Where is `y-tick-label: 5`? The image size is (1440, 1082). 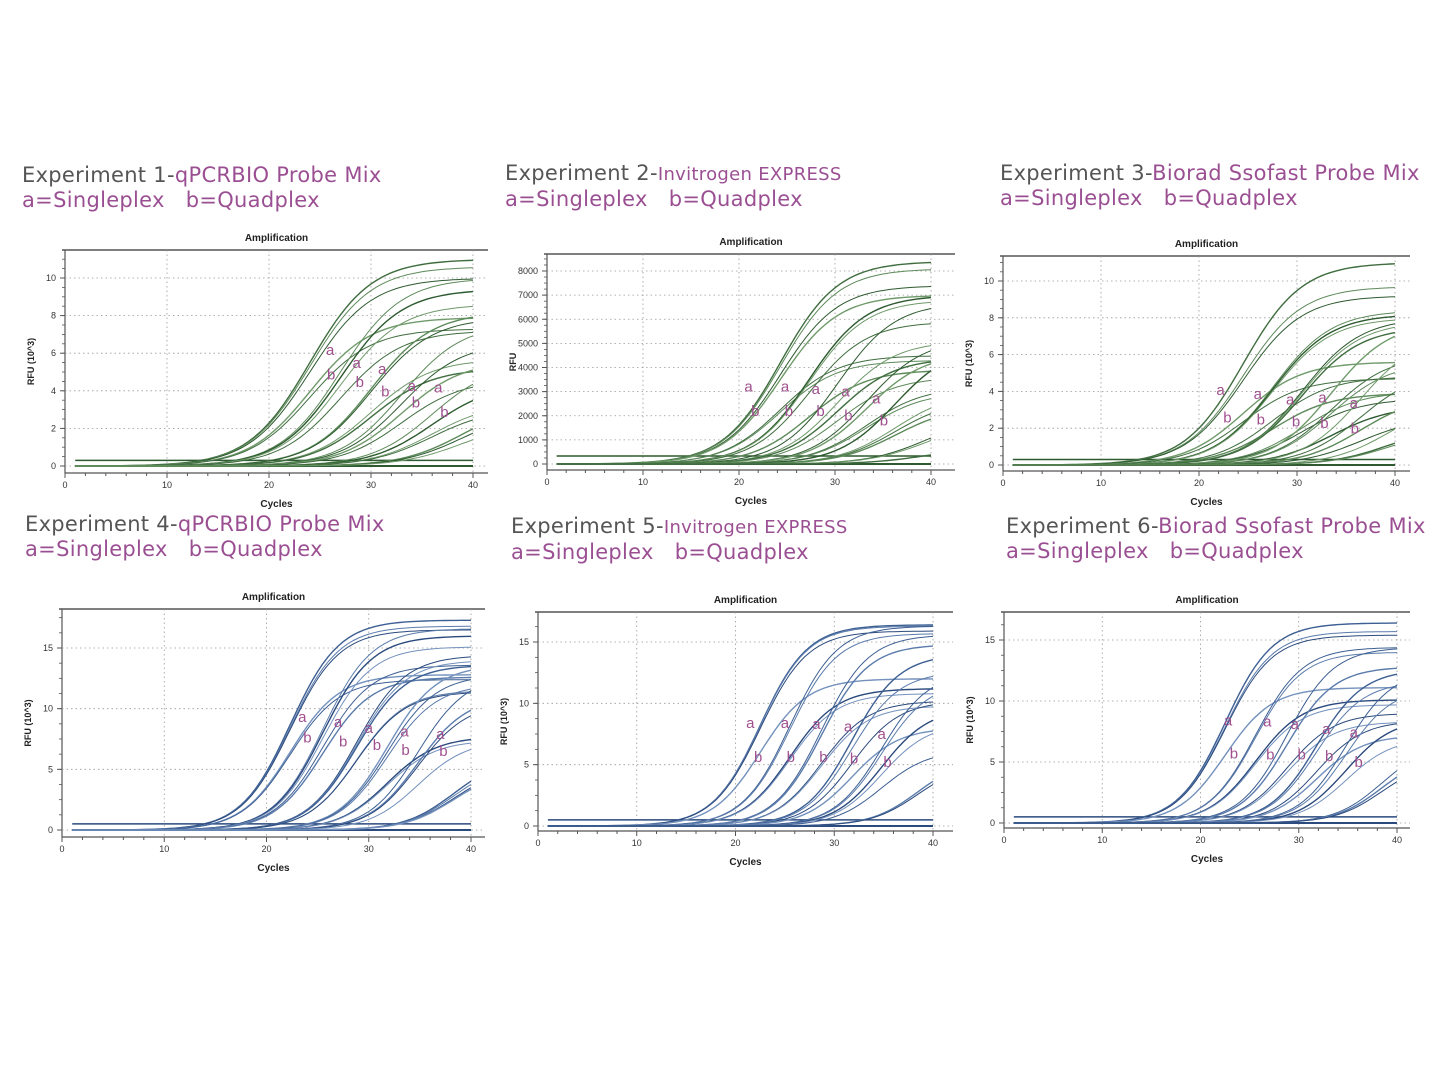 y-tick-label: 5 is located at coordinates (50, 769).